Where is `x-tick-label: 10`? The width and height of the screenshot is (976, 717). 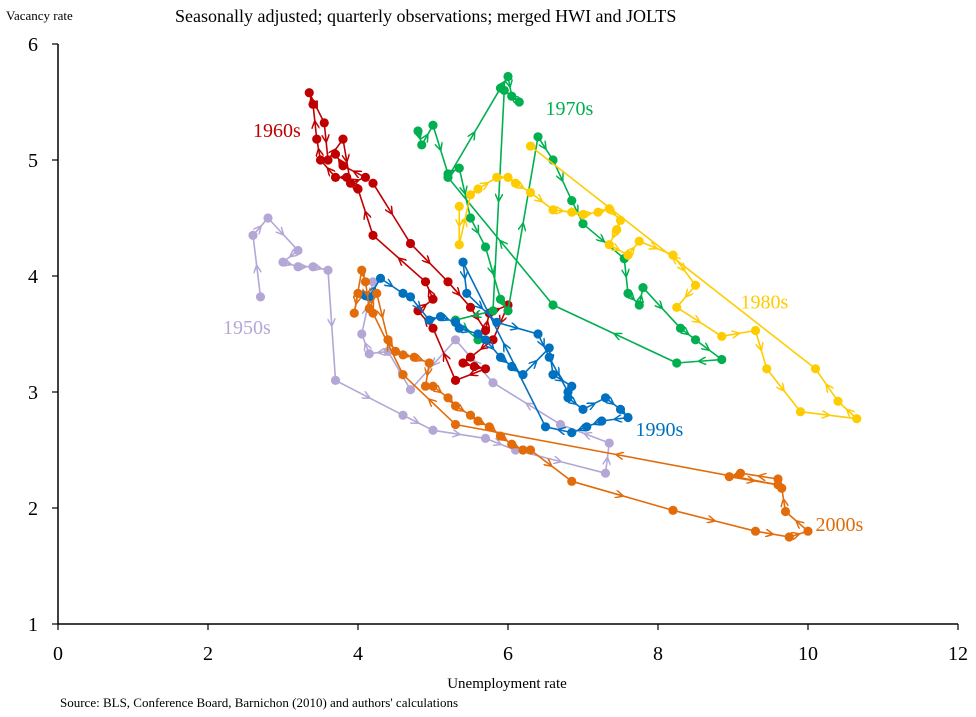 x-tick-label: 10 is located at coordinates (808, 654).